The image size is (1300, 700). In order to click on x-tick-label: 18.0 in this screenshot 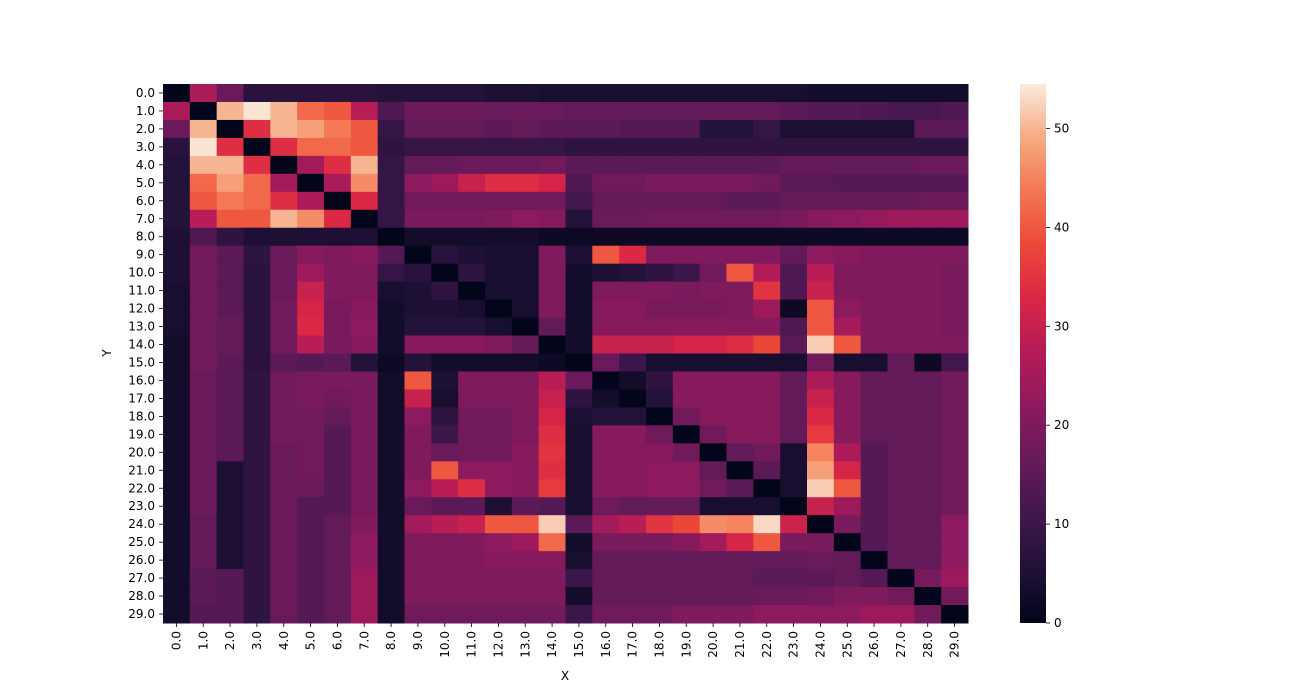, I will do `click(659, 644)`.